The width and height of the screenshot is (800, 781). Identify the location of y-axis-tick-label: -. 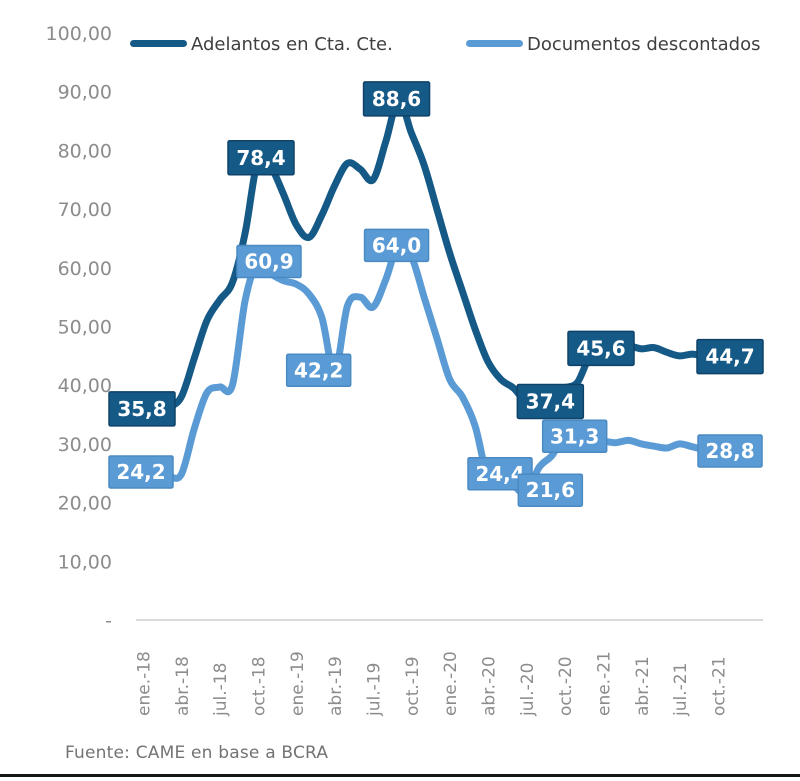
(108, 621).